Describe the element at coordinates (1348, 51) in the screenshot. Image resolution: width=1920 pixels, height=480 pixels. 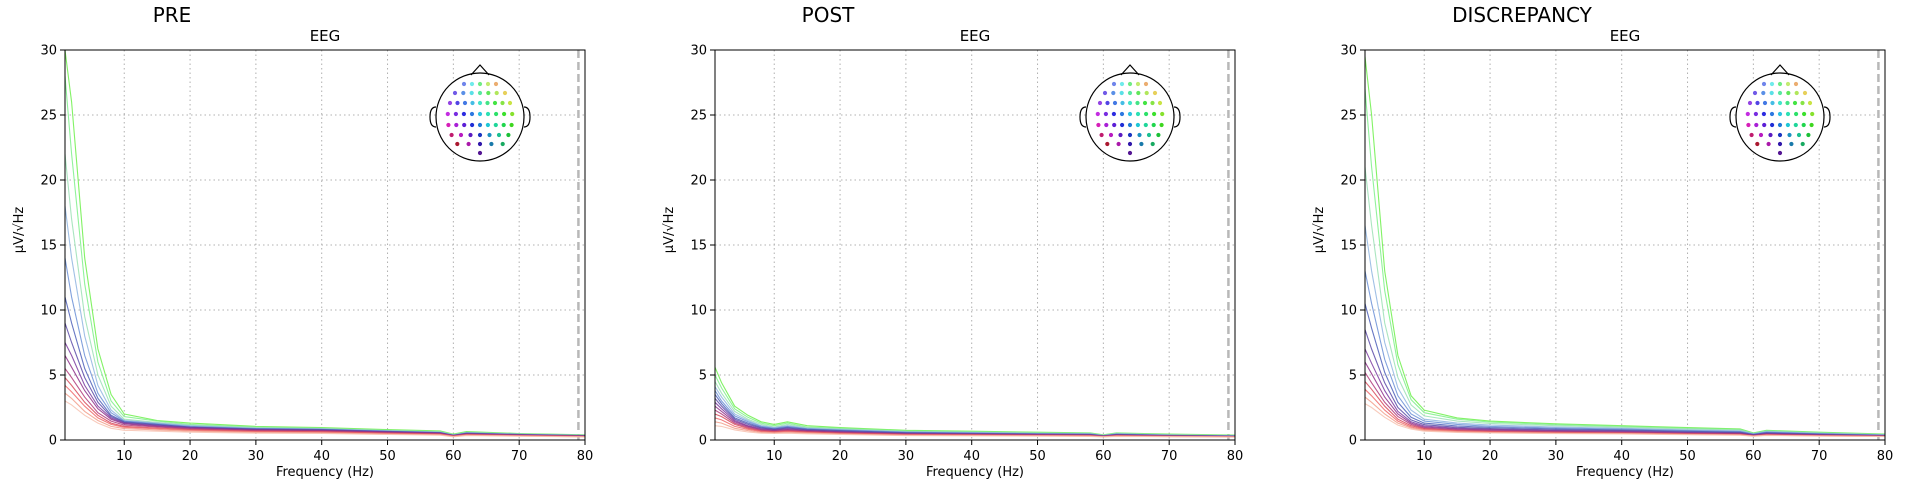
I see `y-tick-label: 30` at that location.